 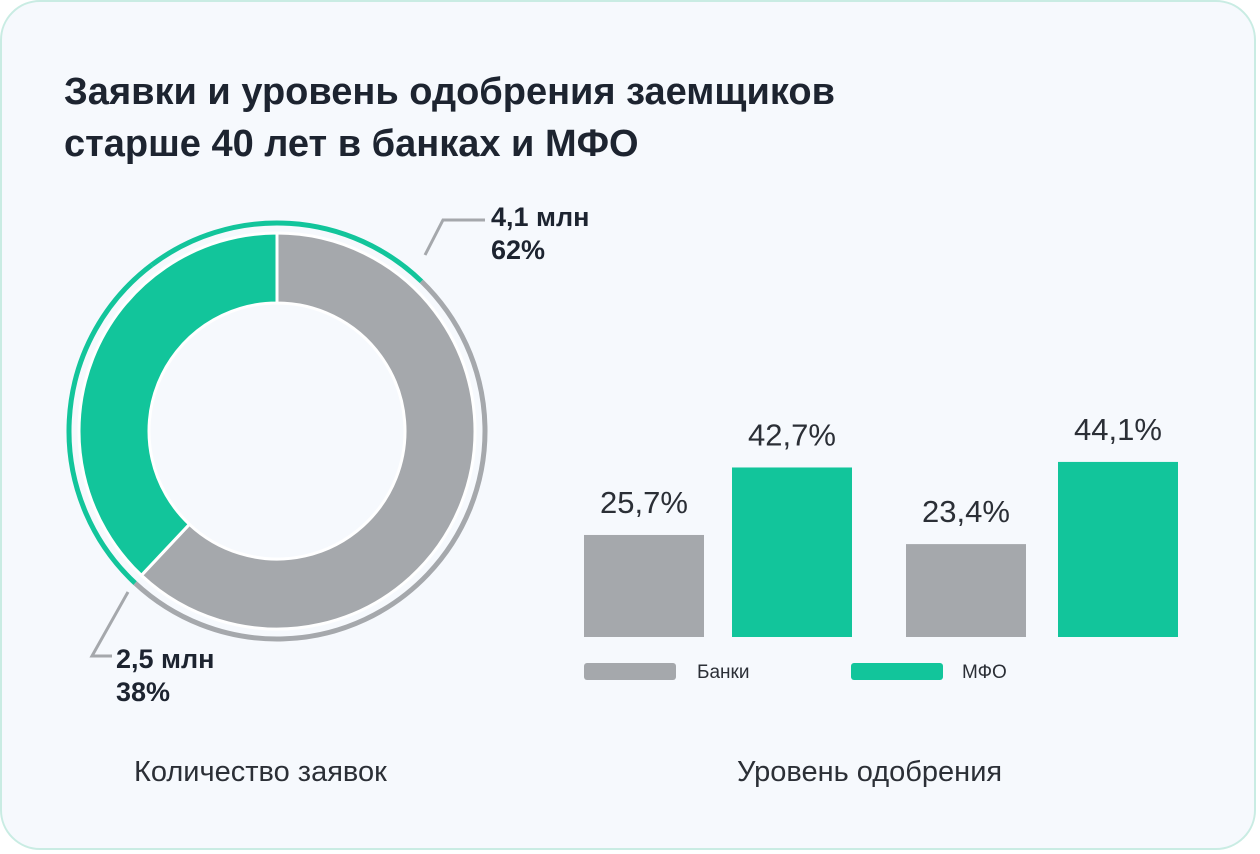 What do you see at coordinates (792, 434) in the screenshot?
I see `bar-label-mfo-1: 42,7%` at bounding box center [792, 434].